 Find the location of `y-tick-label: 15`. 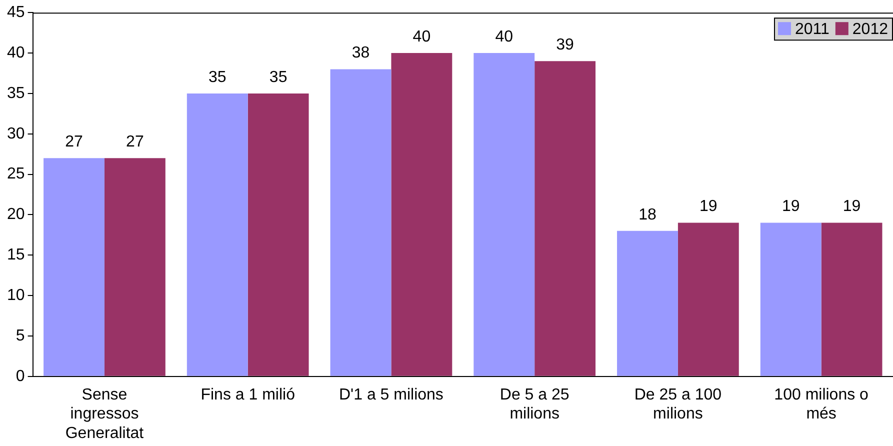

y-tick-label: 15 is located at coordinates (16, 255).